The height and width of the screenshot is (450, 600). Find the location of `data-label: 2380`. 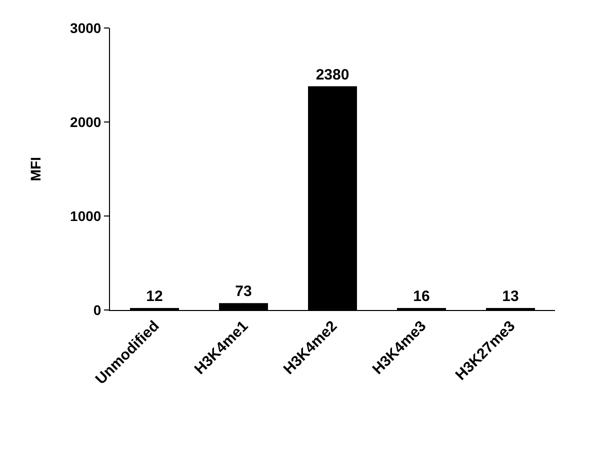

data-label: 2380 is located at coordinates (333, 75).